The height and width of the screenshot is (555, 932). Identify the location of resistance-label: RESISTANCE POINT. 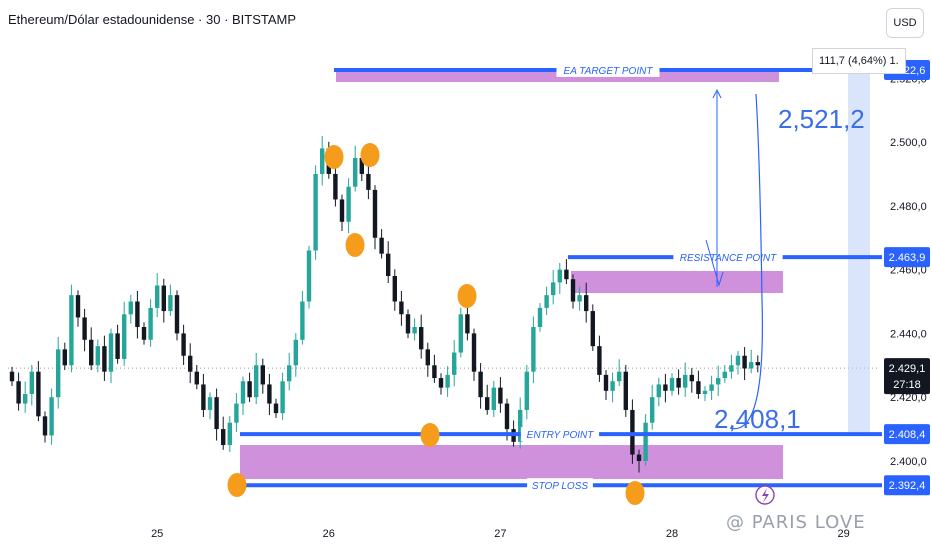
(728, 258).